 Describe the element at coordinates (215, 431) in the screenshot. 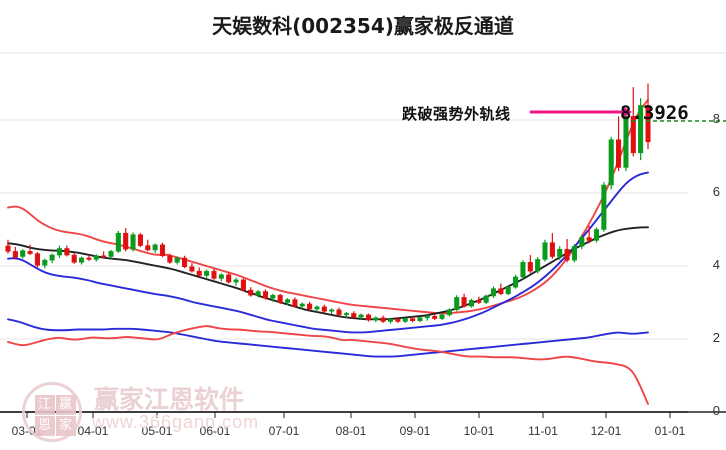

I see `x-axis-label-06-01: 06-01` at that location.